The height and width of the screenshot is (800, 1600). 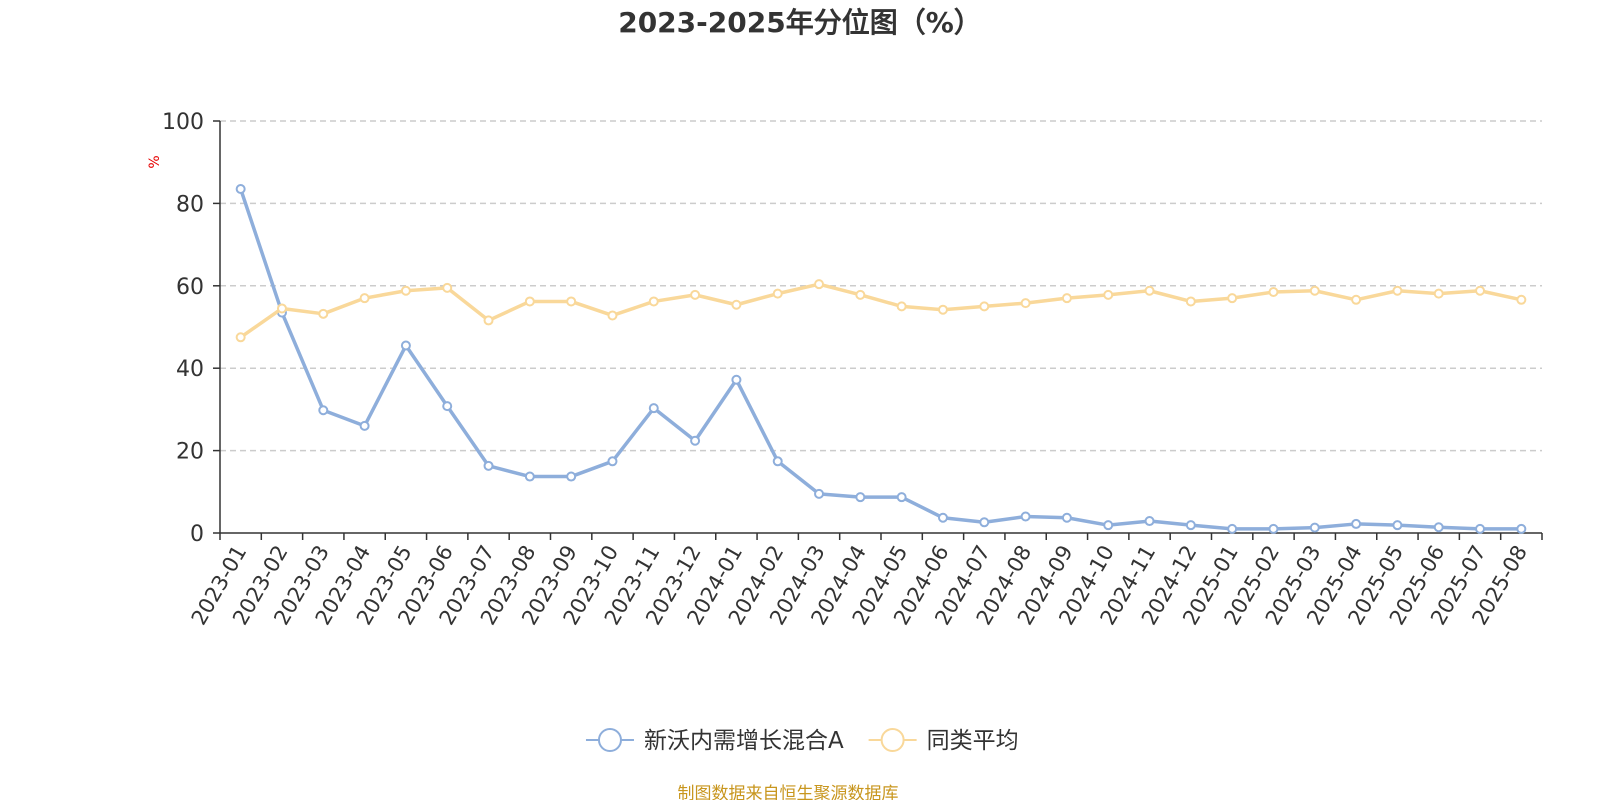 I want to click on series-line, so click(x=881, y=311).